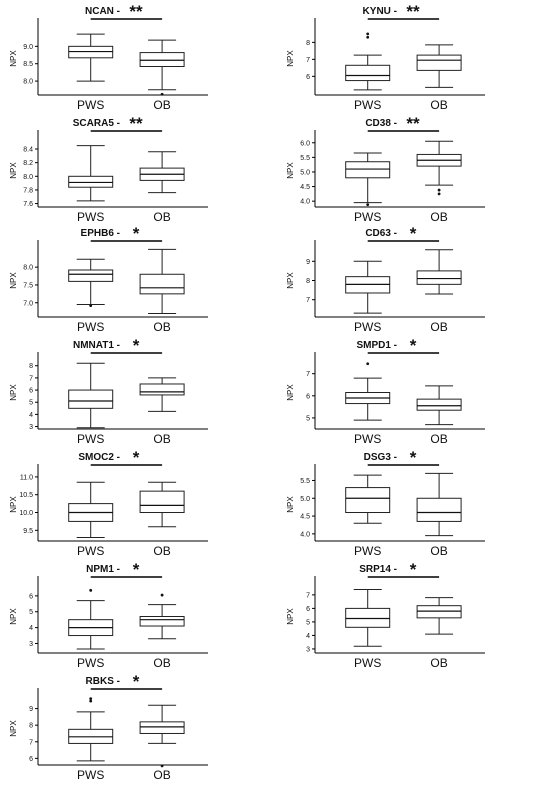  I want to click on chart-panel: NMNAT1 - * NPX 3 4 5 6 7 8 PWS OB, so click(108, 391).